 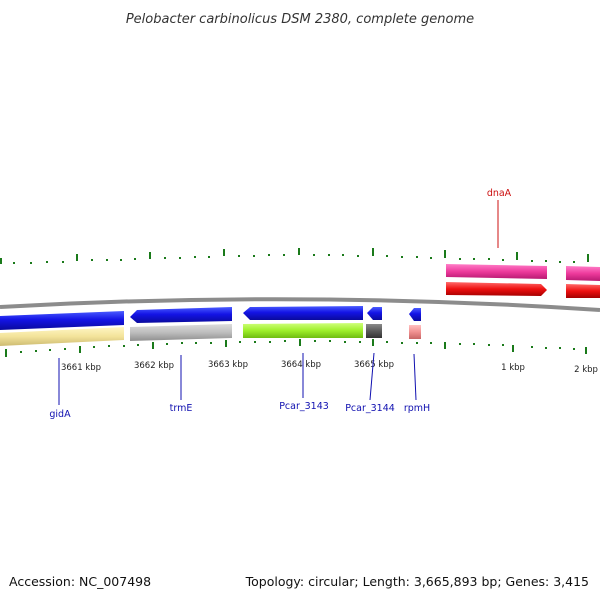 What do you see at coordinates (296, 348) in the screenshot?
I see `inner-tick-ring` at bounding box center [296, 348].